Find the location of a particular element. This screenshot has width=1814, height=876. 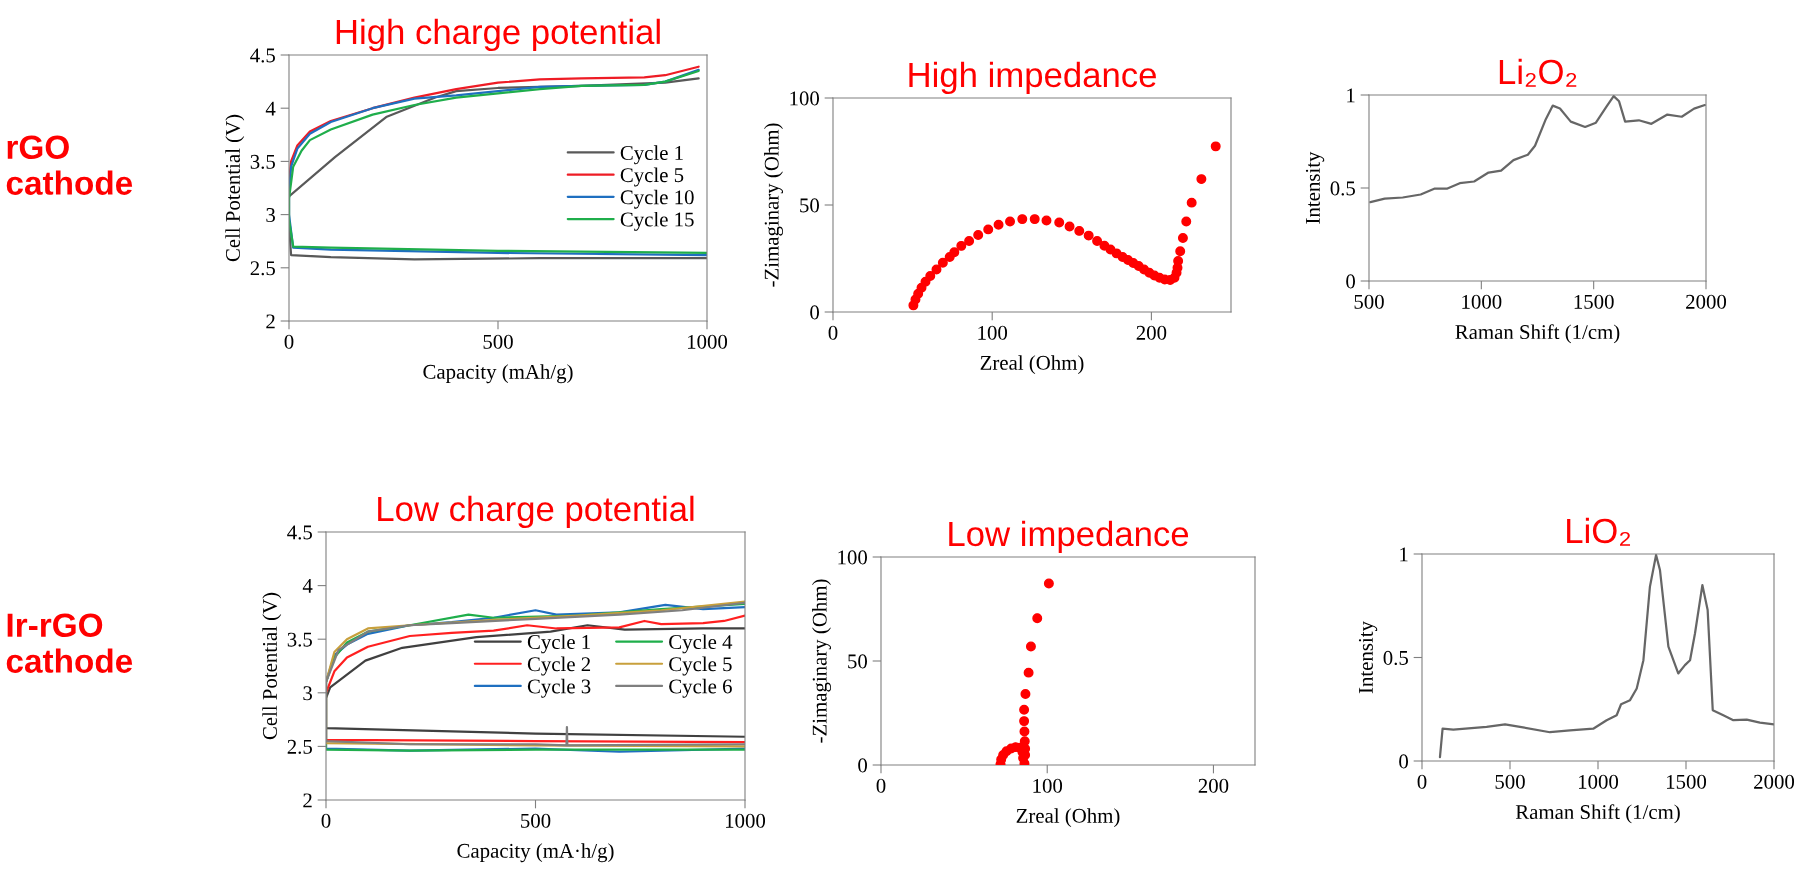

y-tick-label: 2.5 is located at coordinates (262, 268).